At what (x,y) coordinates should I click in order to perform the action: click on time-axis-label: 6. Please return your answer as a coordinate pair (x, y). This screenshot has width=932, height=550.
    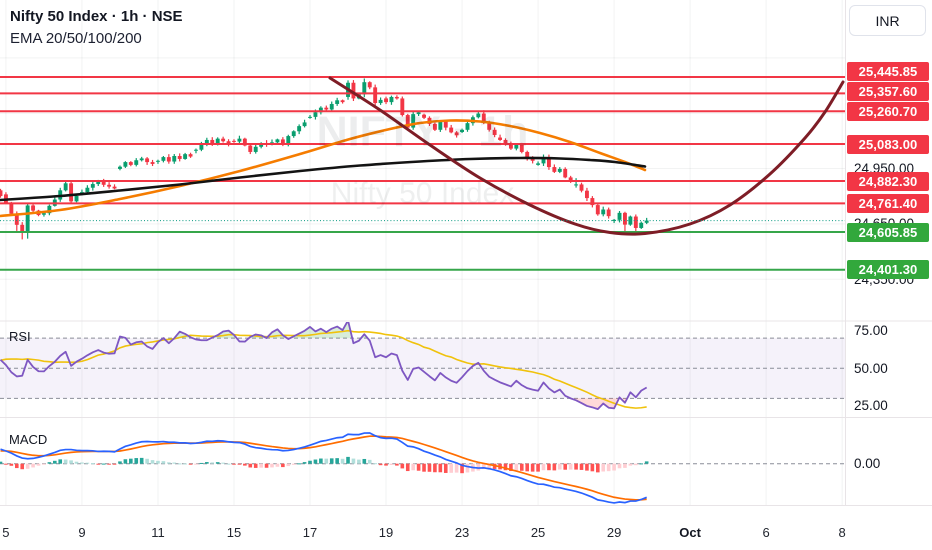
    Looking at the image, I should click on (766, 532).